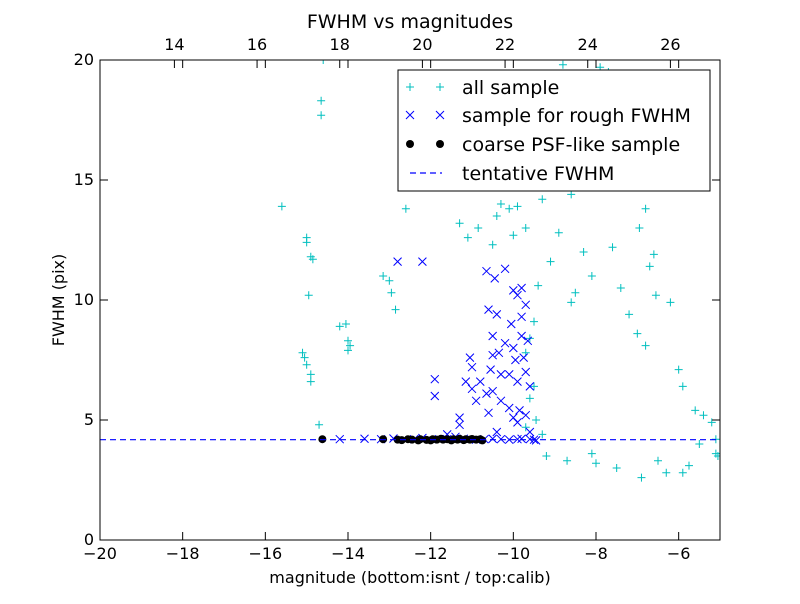 The image size is (800, 604). I want to click on top-tick-label: 20, so click(422, 44).